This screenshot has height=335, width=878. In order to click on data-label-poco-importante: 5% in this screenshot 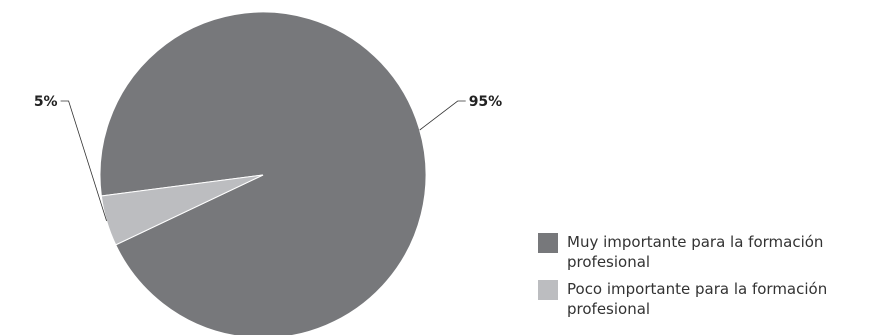, I will do `click(46, 102)`.